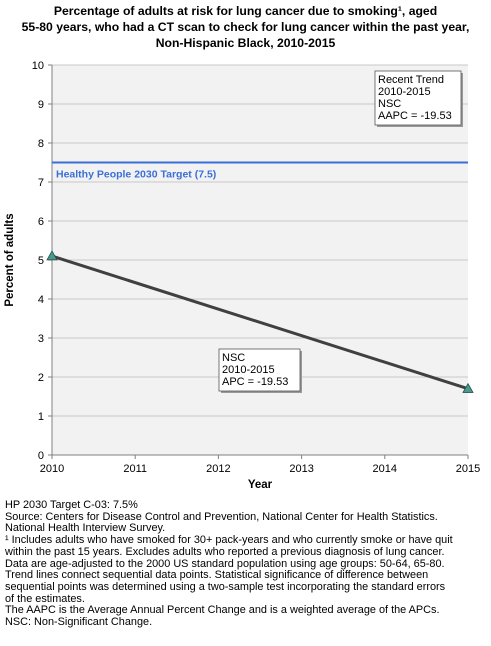  Describe the element at coordinates (41, 417) in the screenshot. I see `y-tick-label: 1` at that location.